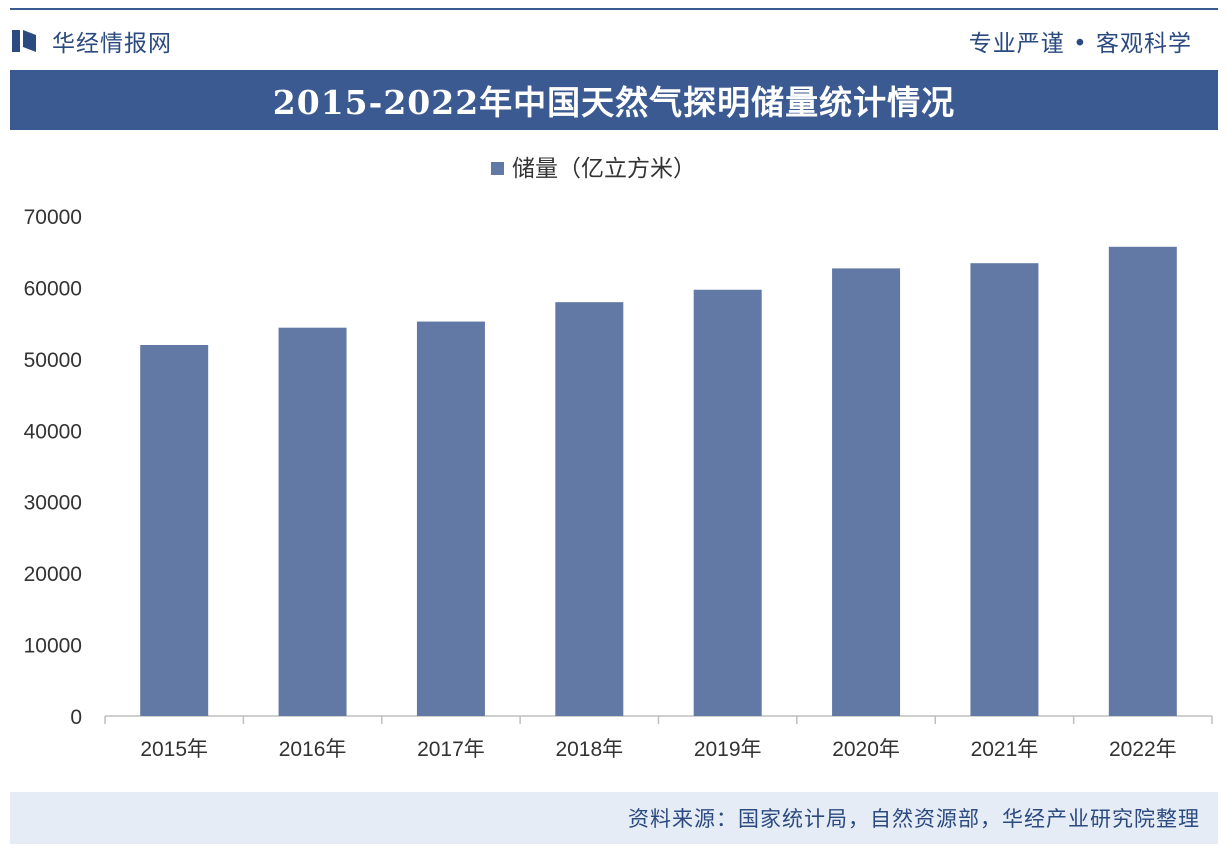 The width and height of the screenshot is (1228, 854). What do you see at coordinates (451, 749) in the screenshot?
I see `x-tick-label: 2017年` at bounding box center [451, 749].